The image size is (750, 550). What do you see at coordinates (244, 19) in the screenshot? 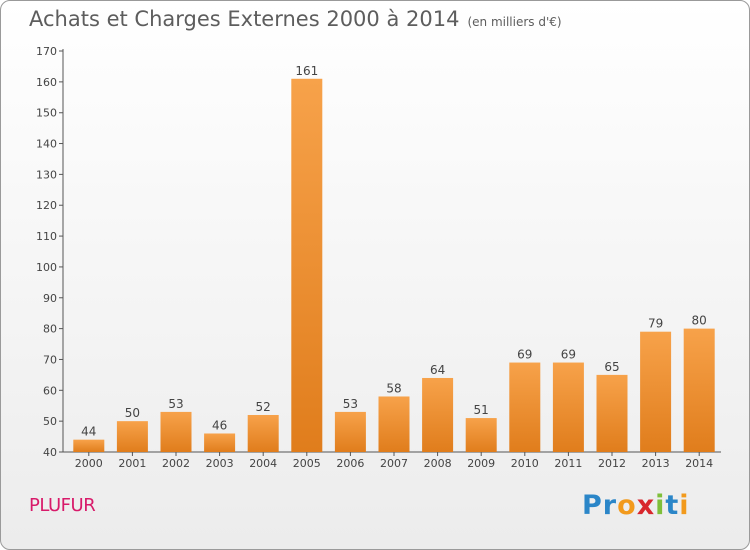
I see `chart-title-text: Achats et Charges Externes 2000 à 2014` at bounding box center [244, 19].